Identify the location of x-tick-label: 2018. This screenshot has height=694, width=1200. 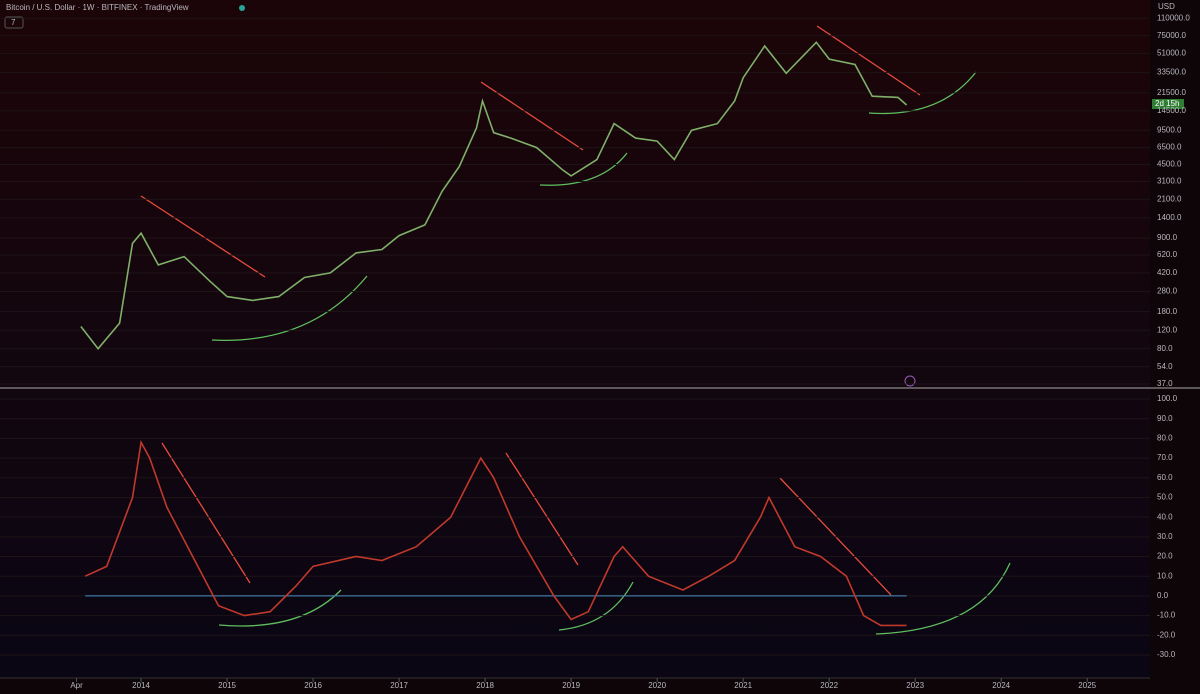
(485, 685).